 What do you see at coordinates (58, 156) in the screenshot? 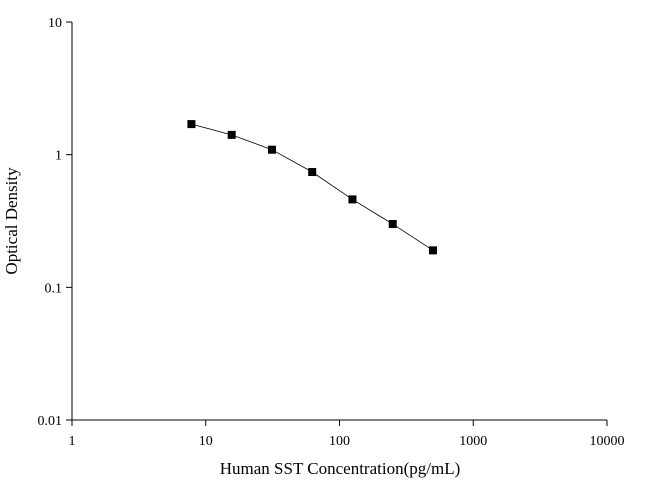
I see `y-tick-label: 1` at bounding box center [58, 156].